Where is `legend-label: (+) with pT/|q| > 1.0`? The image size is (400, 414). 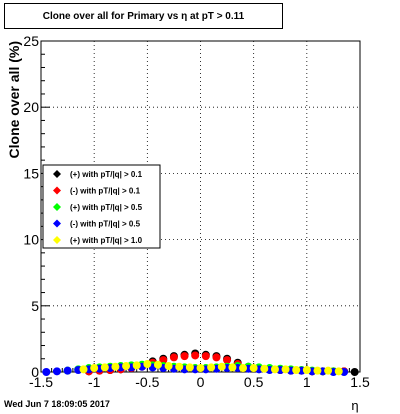
legend-label: (+) with pT/|q| > 1.0 is located at coordinates (106, 240).